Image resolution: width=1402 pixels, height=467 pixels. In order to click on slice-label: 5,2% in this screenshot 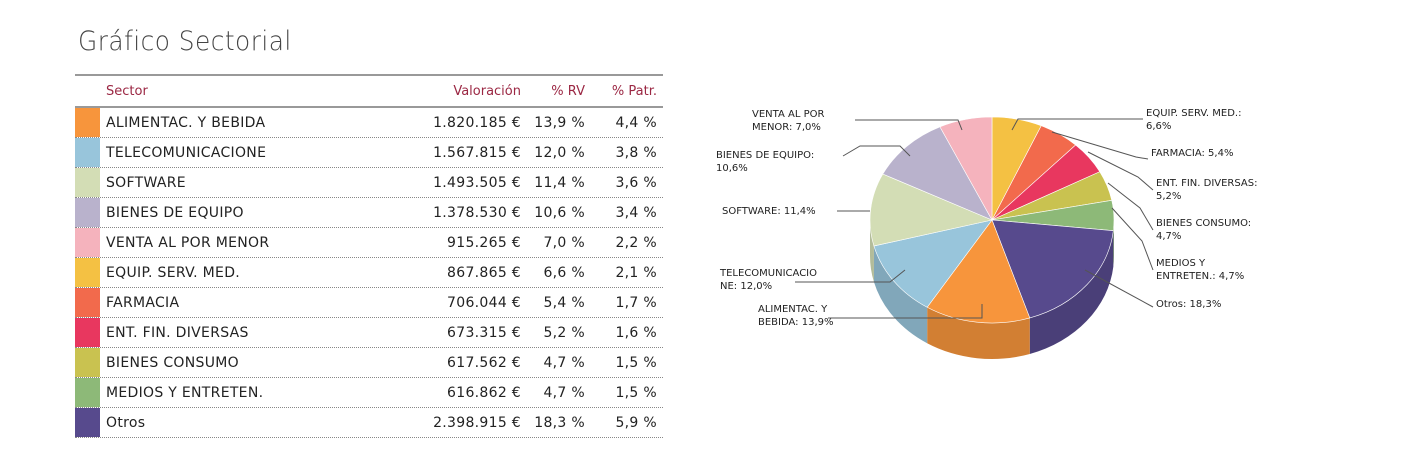, I will do `click(1168, 196)`.